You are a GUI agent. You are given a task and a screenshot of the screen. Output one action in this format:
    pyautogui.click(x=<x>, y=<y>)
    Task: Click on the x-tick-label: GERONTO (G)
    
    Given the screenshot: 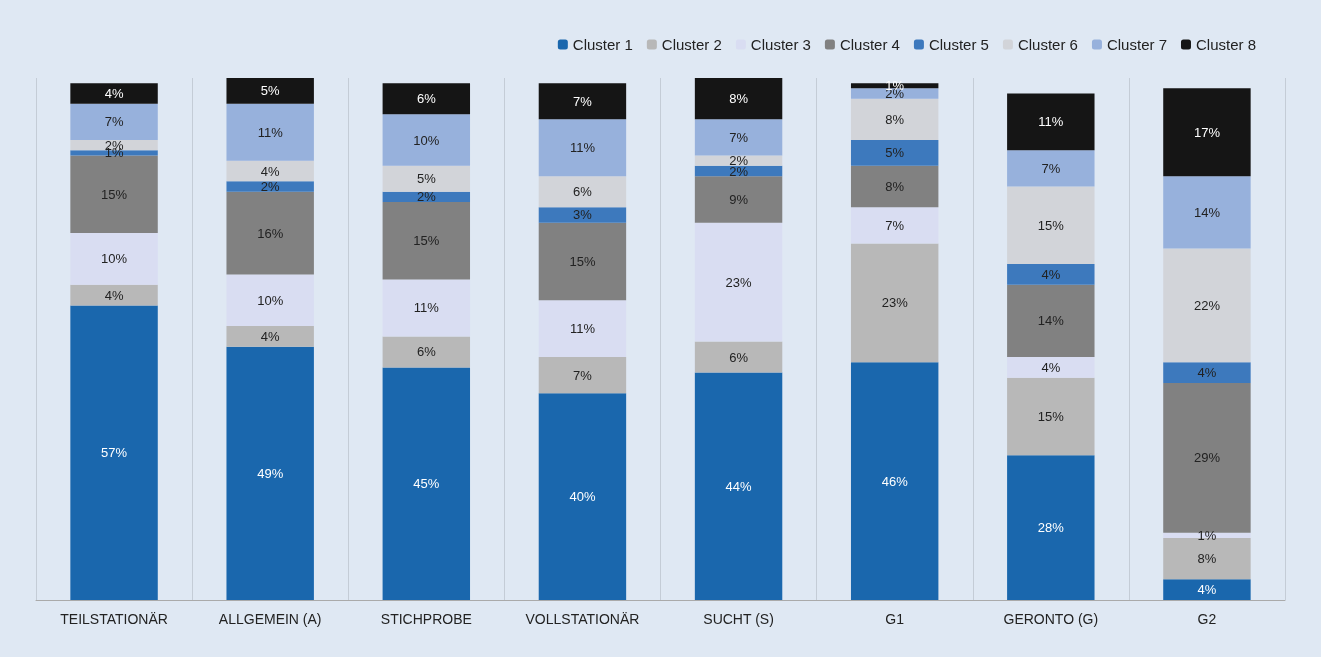 What is the action you would take?
    pyautogui.click(x=1051, y=619)
    